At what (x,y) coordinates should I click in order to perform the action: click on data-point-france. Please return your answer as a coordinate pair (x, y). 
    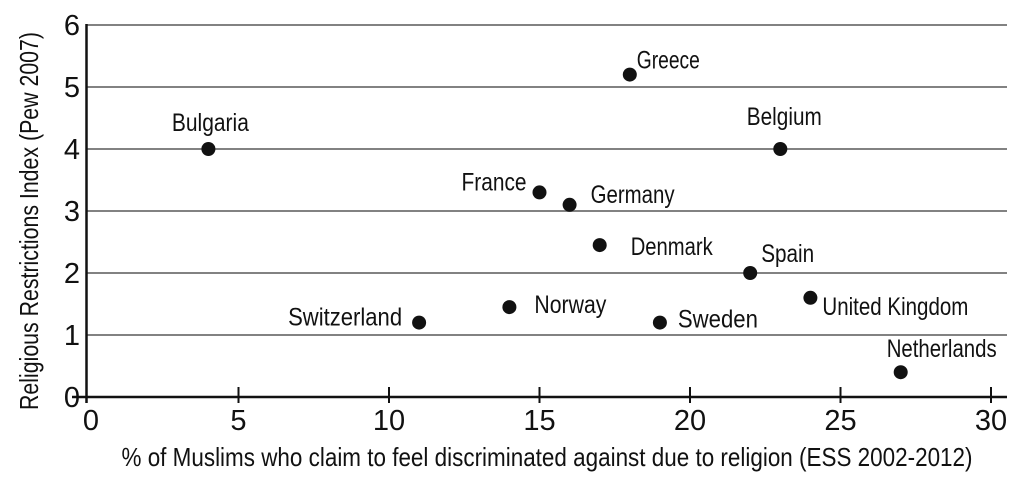
    Looking at the image, I should click on (539, 192).